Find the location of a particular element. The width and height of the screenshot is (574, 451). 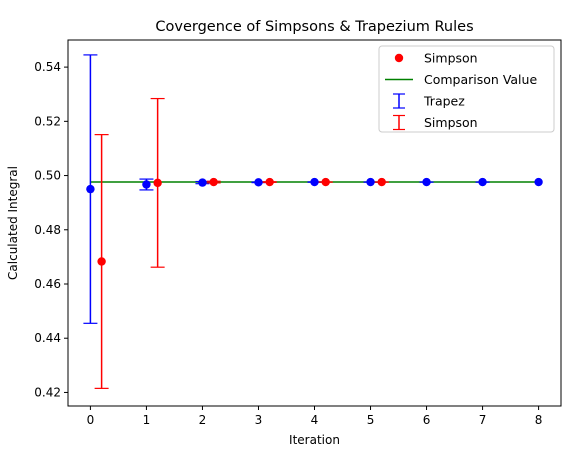

legend-simpson-points-label: Simpson is located at coordinates (451, 58).